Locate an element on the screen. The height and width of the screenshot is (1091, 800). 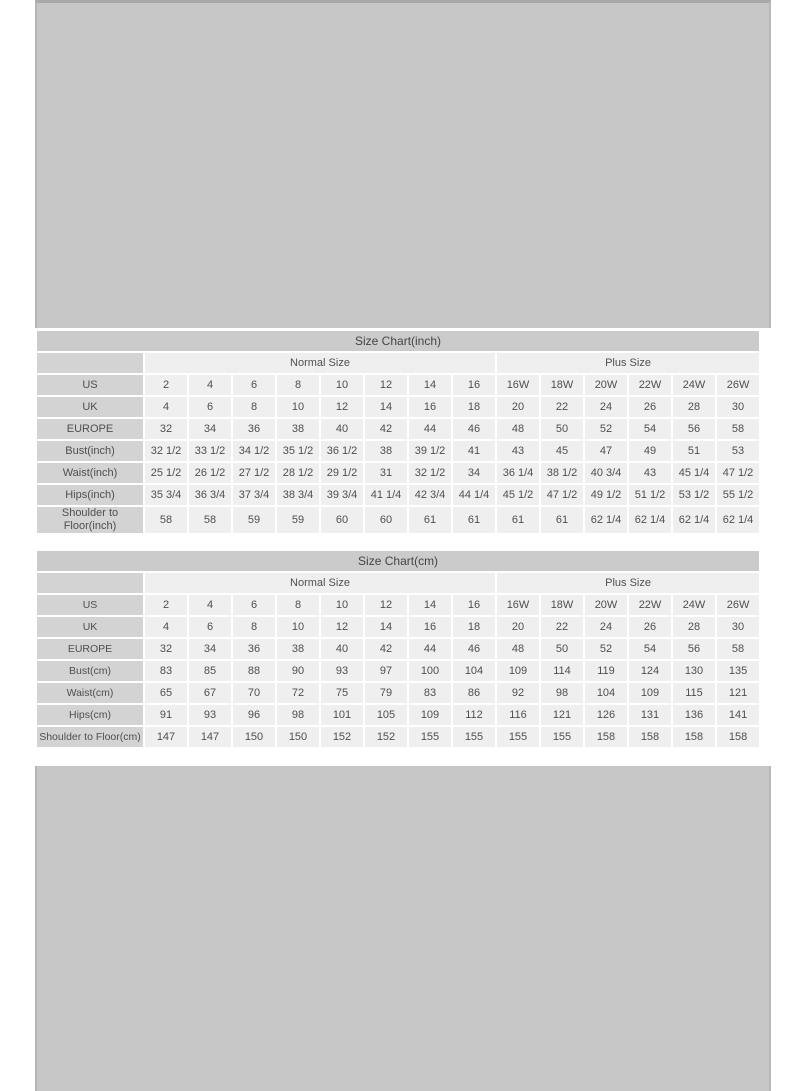
row-label: Waist(cm) is located at coordinates (90, 693).